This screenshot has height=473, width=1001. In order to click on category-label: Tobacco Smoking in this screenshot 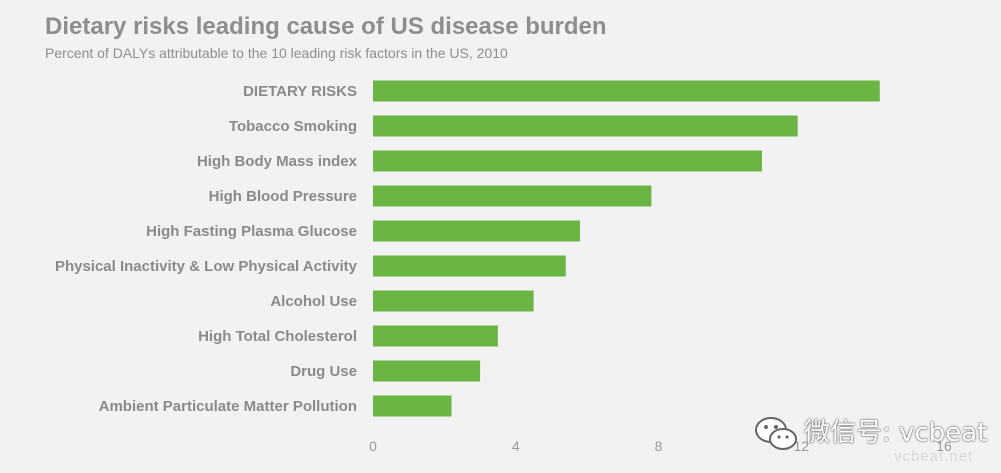, I will do `click(293, 126)`.